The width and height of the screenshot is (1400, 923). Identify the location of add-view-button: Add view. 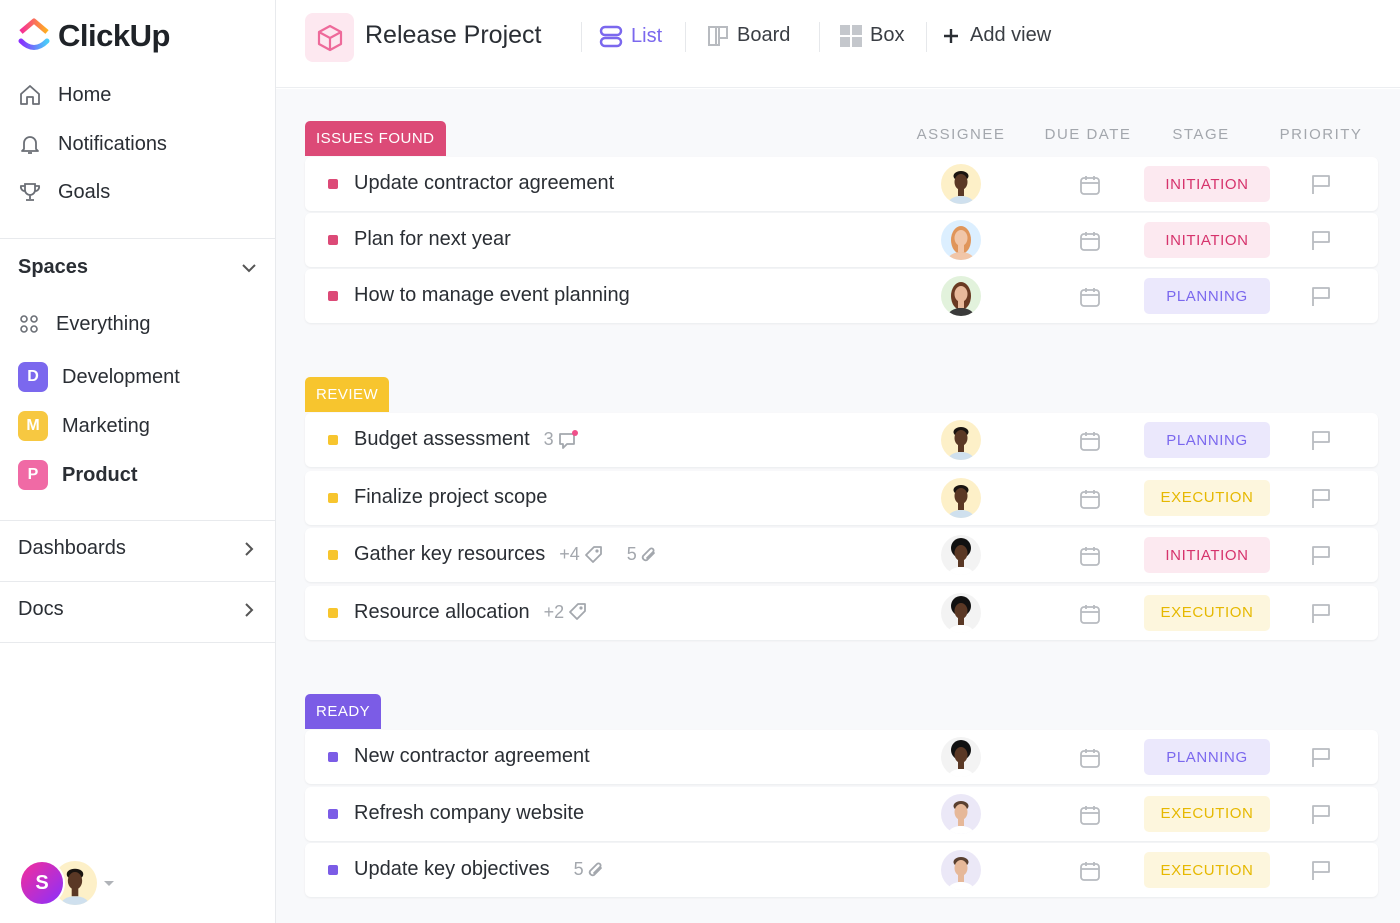
(996, 35).